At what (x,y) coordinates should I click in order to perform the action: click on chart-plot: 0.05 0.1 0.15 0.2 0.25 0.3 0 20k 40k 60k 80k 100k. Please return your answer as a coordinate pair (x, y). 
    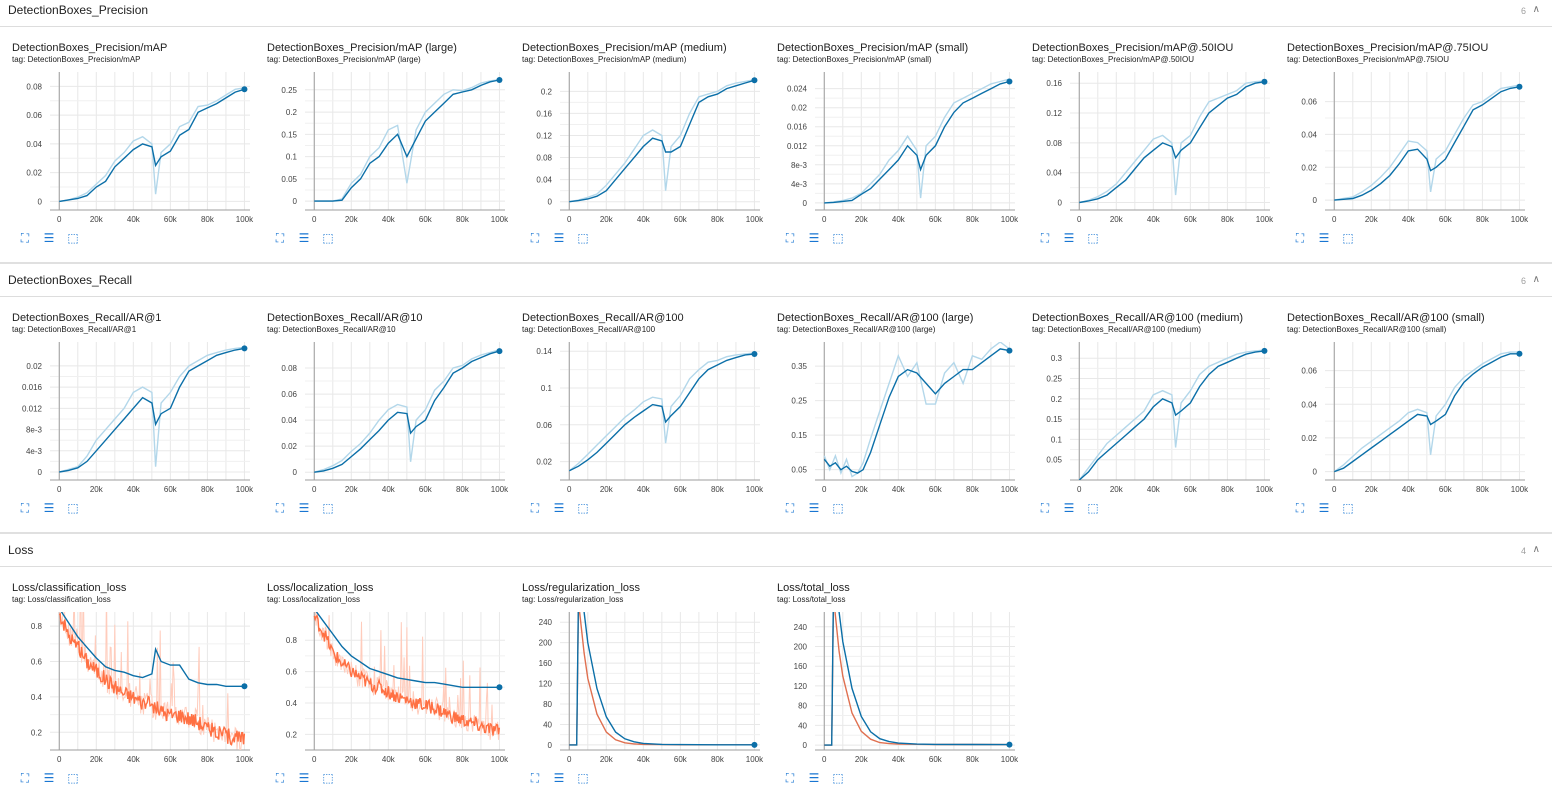
    Looking at the image, I should click on (1147, 417).